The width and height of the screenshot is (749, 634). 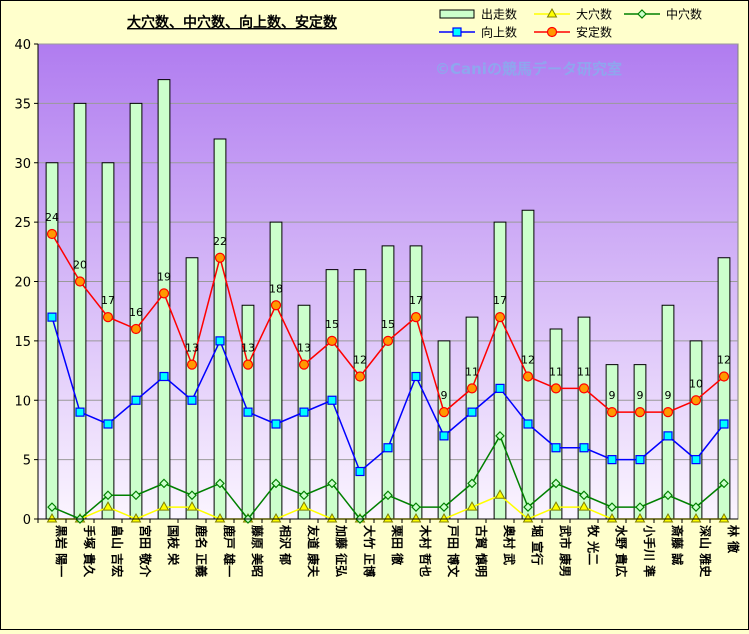 I want to click on data-label: 15, so click(x=332, y=324).